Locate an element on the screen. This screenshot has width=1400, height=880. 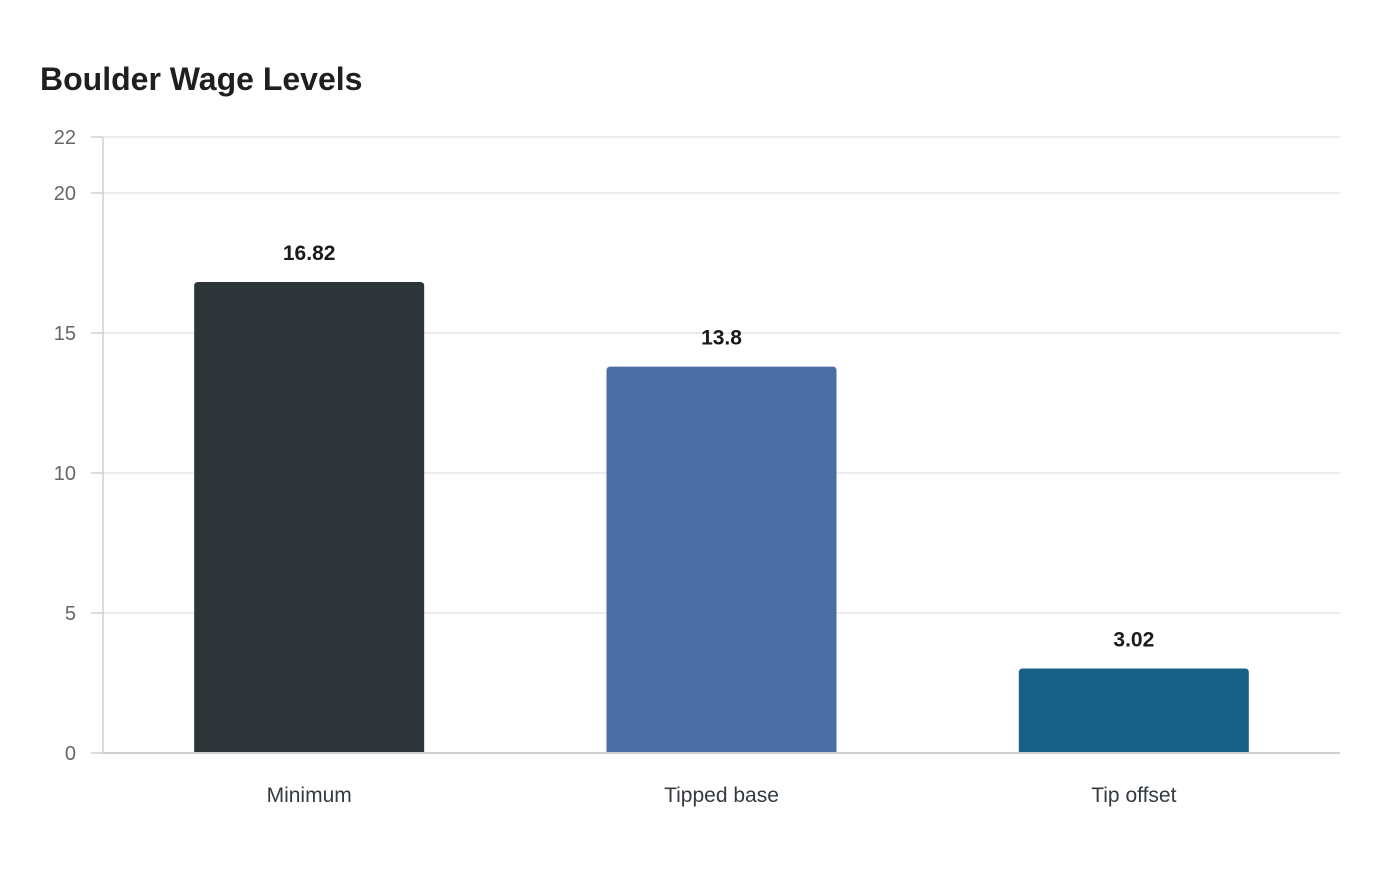
chart-title: Boulder Wage Levels is located at coordinates (201, 79).